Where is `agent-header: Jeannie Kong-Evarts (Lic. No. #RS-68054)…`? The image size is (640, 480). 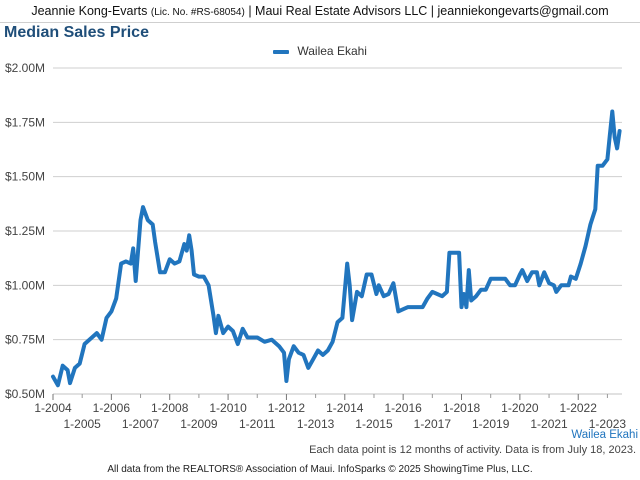
agent-header: Jeannie Kong-Evarts (Lic. No. #RS-68054)… is located at coordinates (320, 11).